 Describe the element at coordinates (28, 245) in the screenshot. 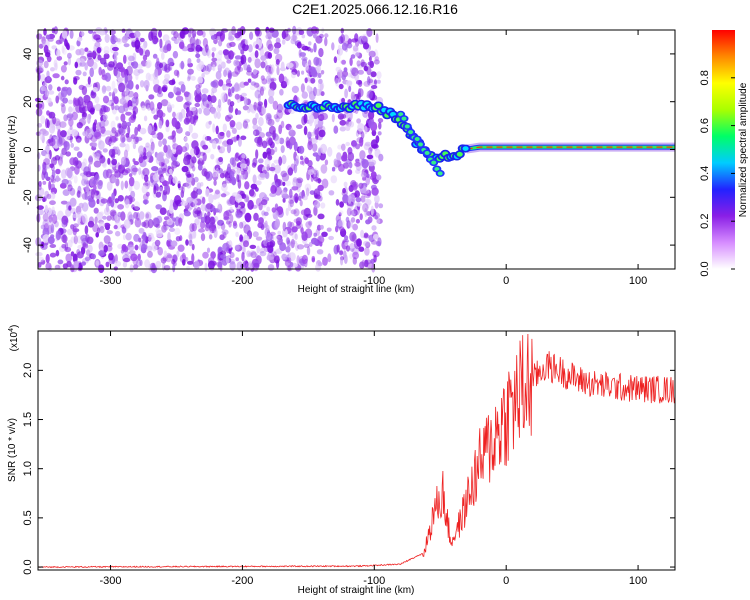

I see `spectrogram-ytick-label: -40` at that location.